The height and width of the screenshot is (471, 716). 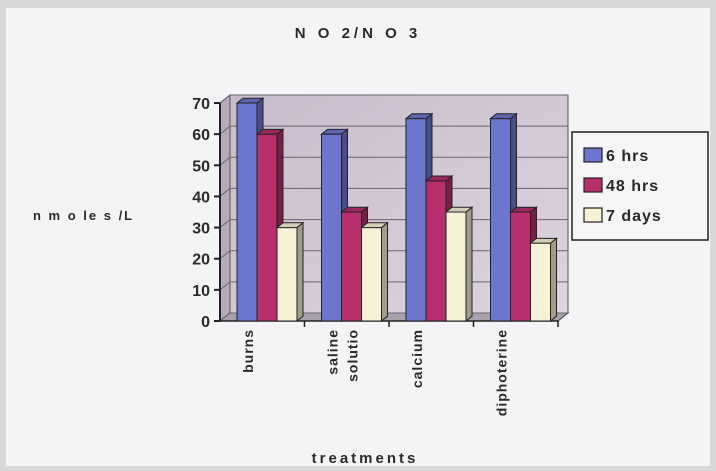 I want to click on legend: 6 hrs 48 hrs 7 days, so click(x=640, y=186).